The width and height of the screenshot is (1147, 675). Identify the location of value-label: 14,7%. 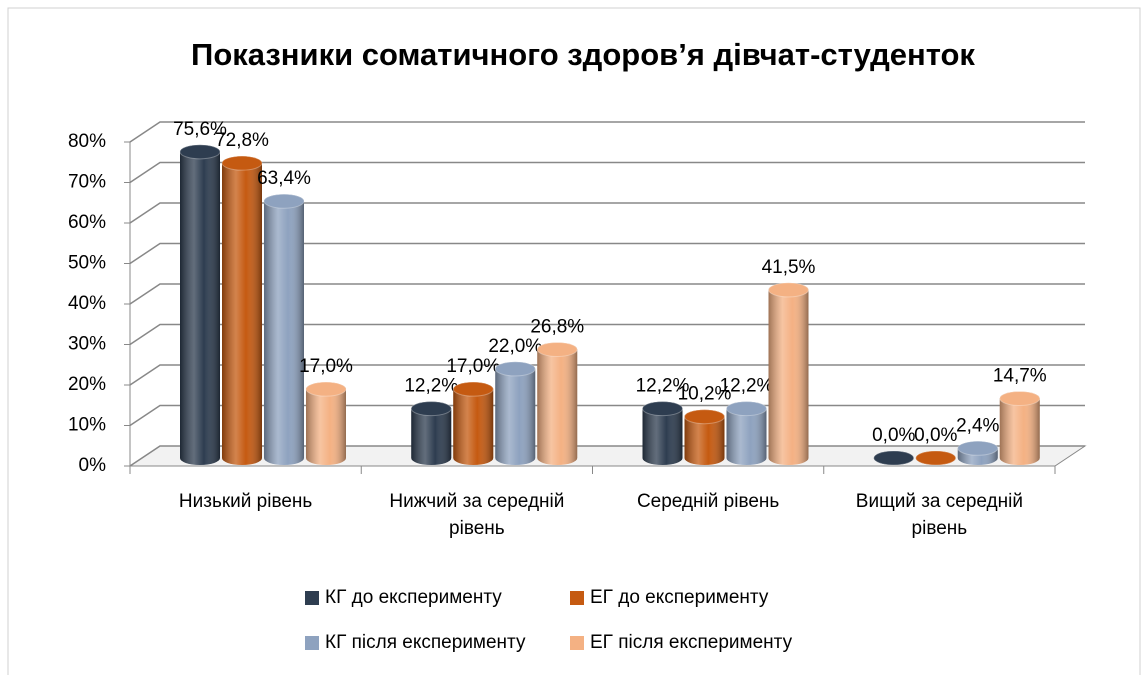
(1020, 375).